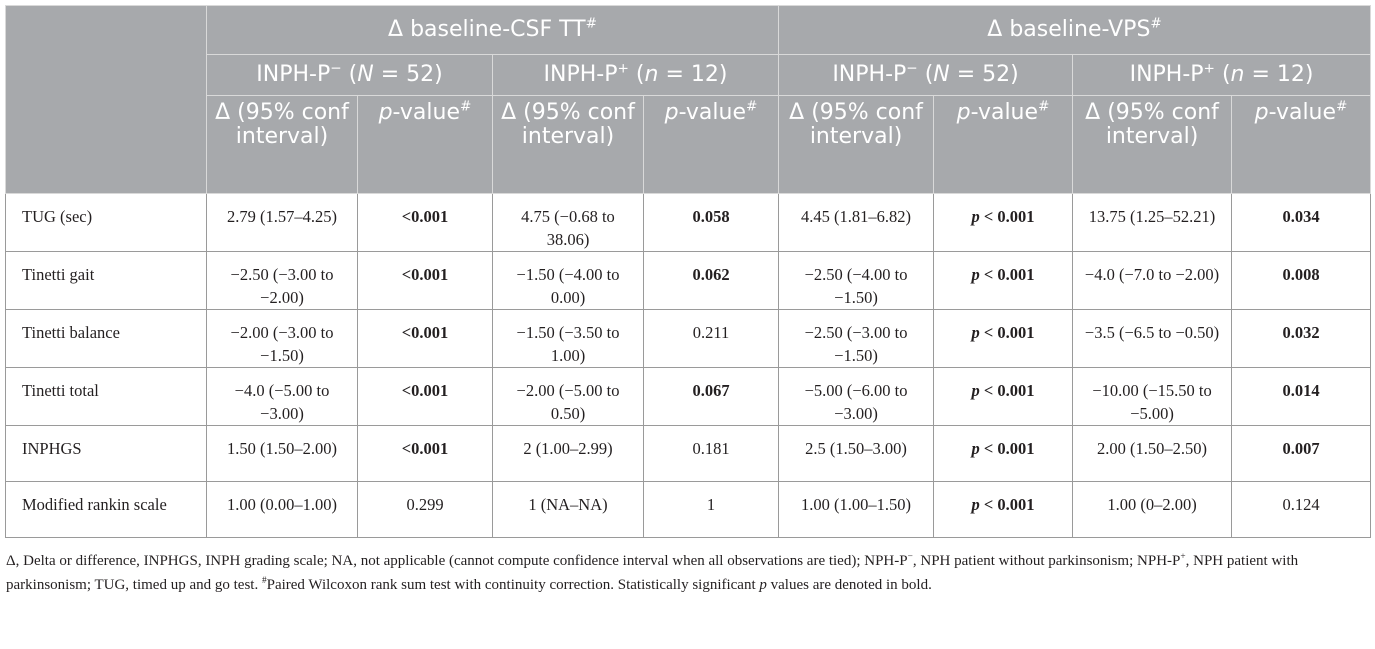  I want to click on row-label: INPHGS, so click(106, 453).